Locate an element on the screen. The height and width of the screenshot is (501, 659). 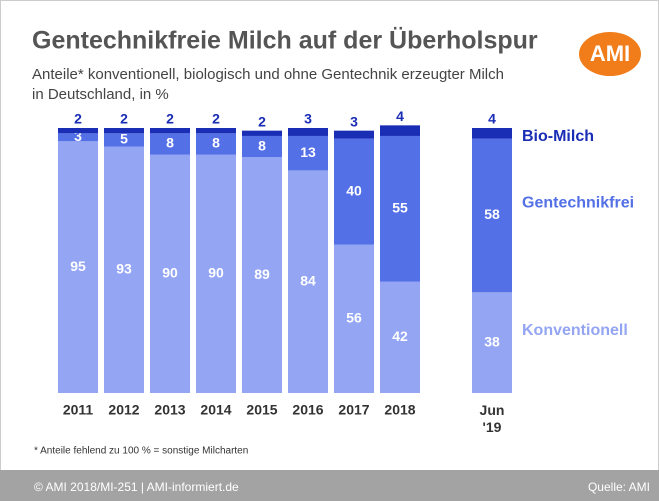
value-label: 38 is located at coordinates (492, 341).